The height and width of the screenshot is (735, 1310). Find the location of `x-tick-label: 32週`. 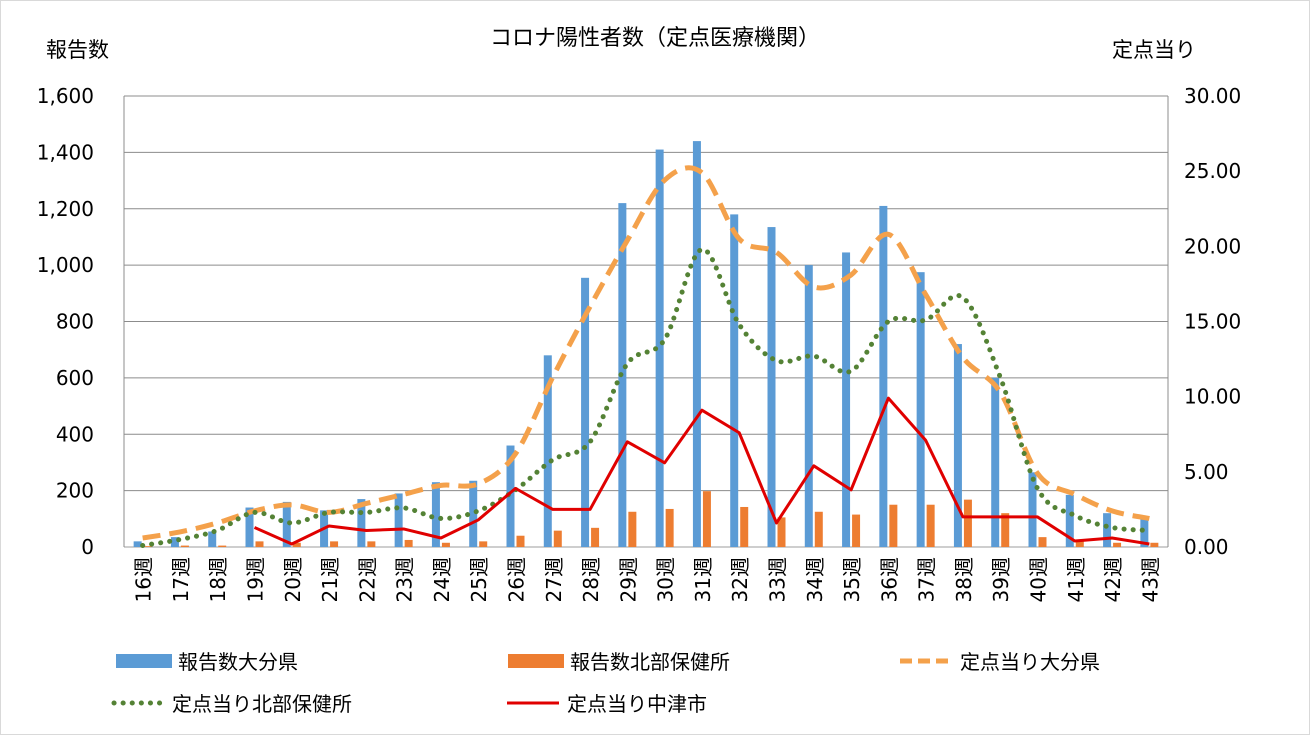

x-tick-label: 32週 is located at coordinates (740, 579).